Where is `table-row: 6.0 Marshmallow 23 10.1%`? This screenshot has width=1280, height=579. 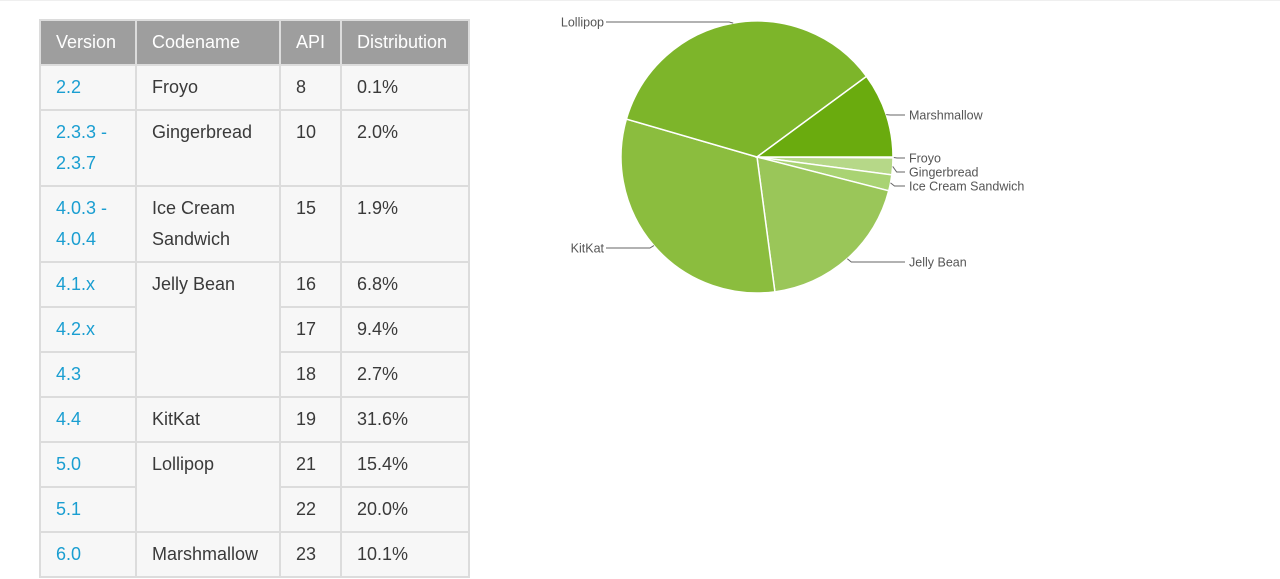
table-row: 6.0 Marshmallow 23 10.1% is located at coordinates (254, 554).